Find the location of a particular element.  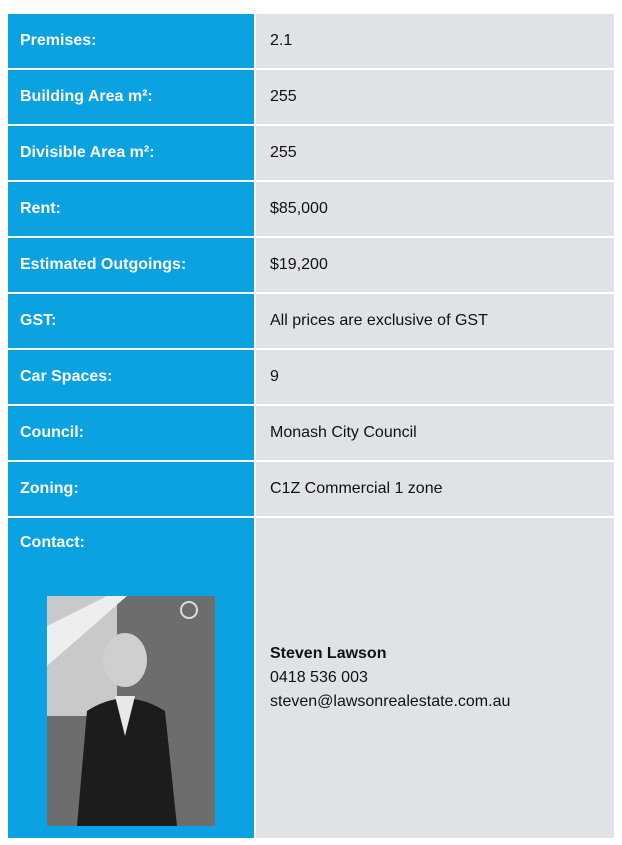

table-row: Zoning: C1Z Commercial 1 zone is located at coordinates (311, 489).